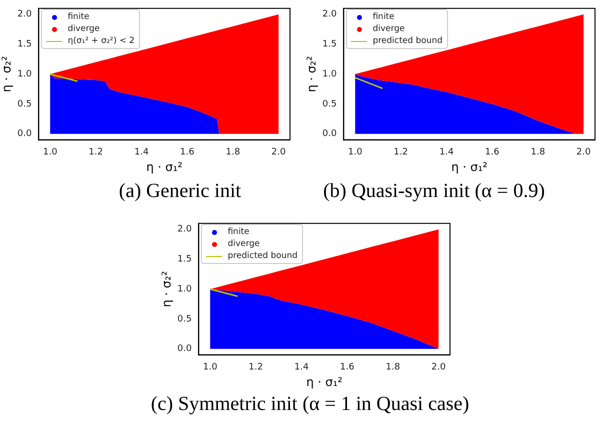  Describe the element at coordinates (180, 191) in the screenshot. I see `text: (a) Generic init` at that location.